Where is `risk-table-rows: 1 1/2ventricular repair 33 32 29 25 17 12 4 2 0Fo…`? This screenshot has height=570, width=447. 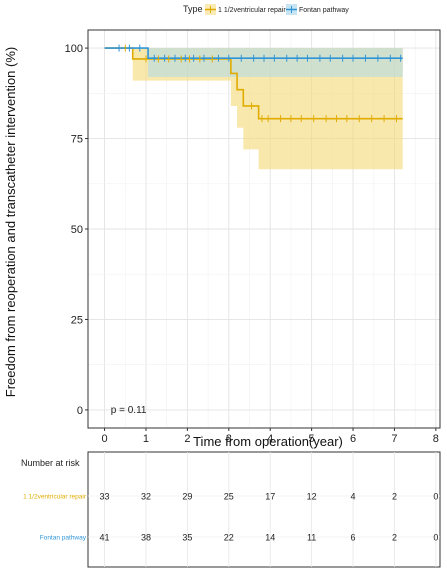 risk-table-rows: 1 1/2ventricular repair 33 32 29 25 17 12 4 2 0Fo… is located at coordinates (231, 517).